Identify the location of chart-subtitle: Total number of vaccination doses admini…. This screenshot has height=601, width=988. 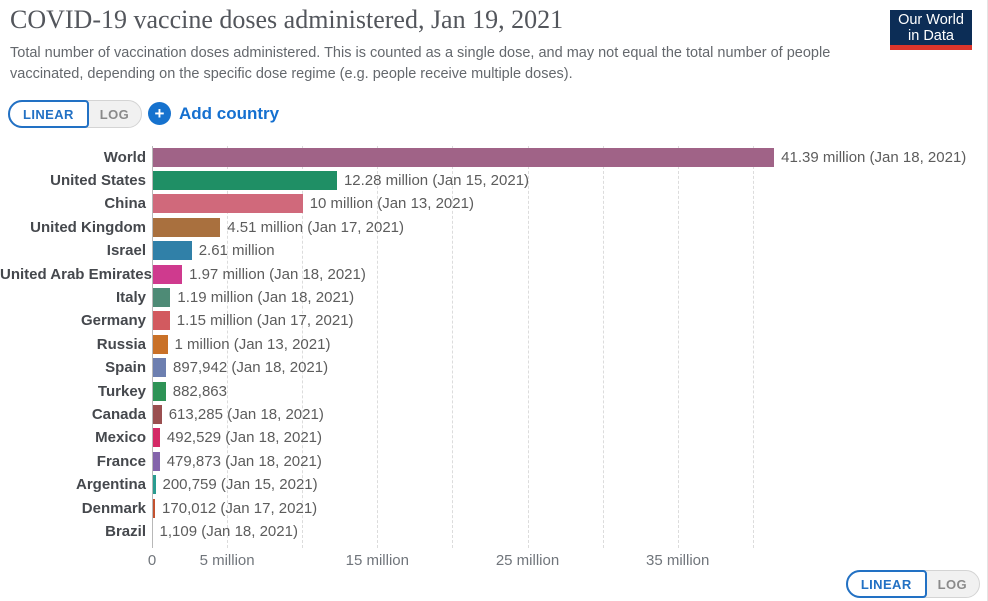
(420, 63).